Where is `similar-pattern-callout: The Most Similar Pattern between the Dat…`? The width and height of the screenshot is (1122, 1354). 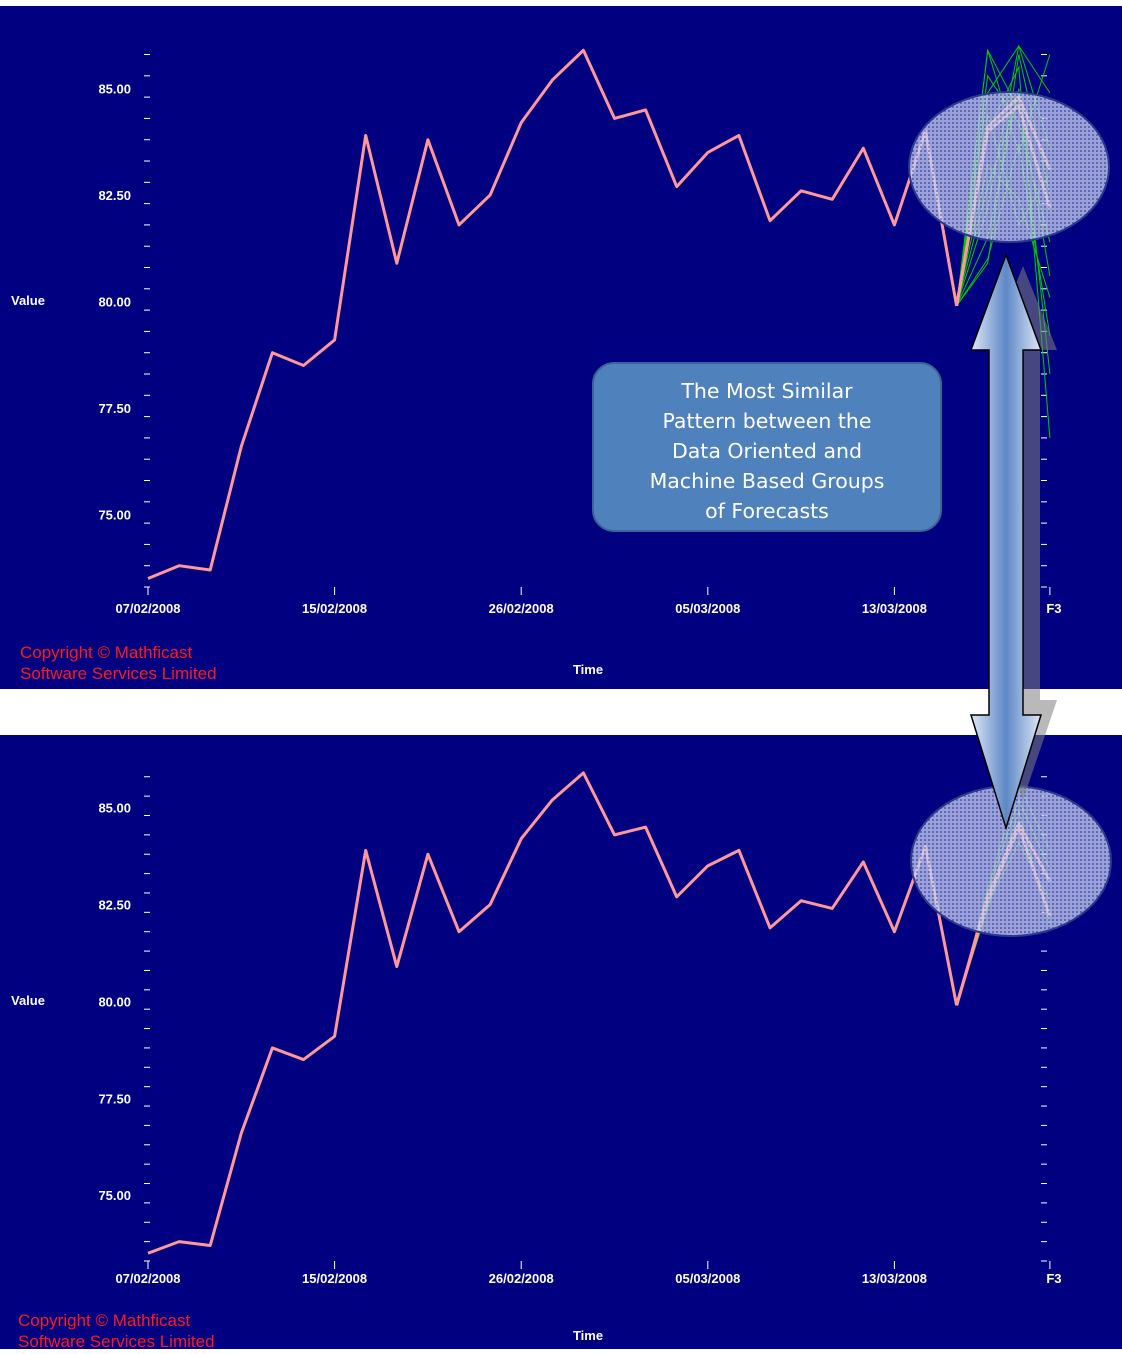
similar-pattern-callout: The Most Similar Pattern between the Dat… is located at coordinates (767, 447).